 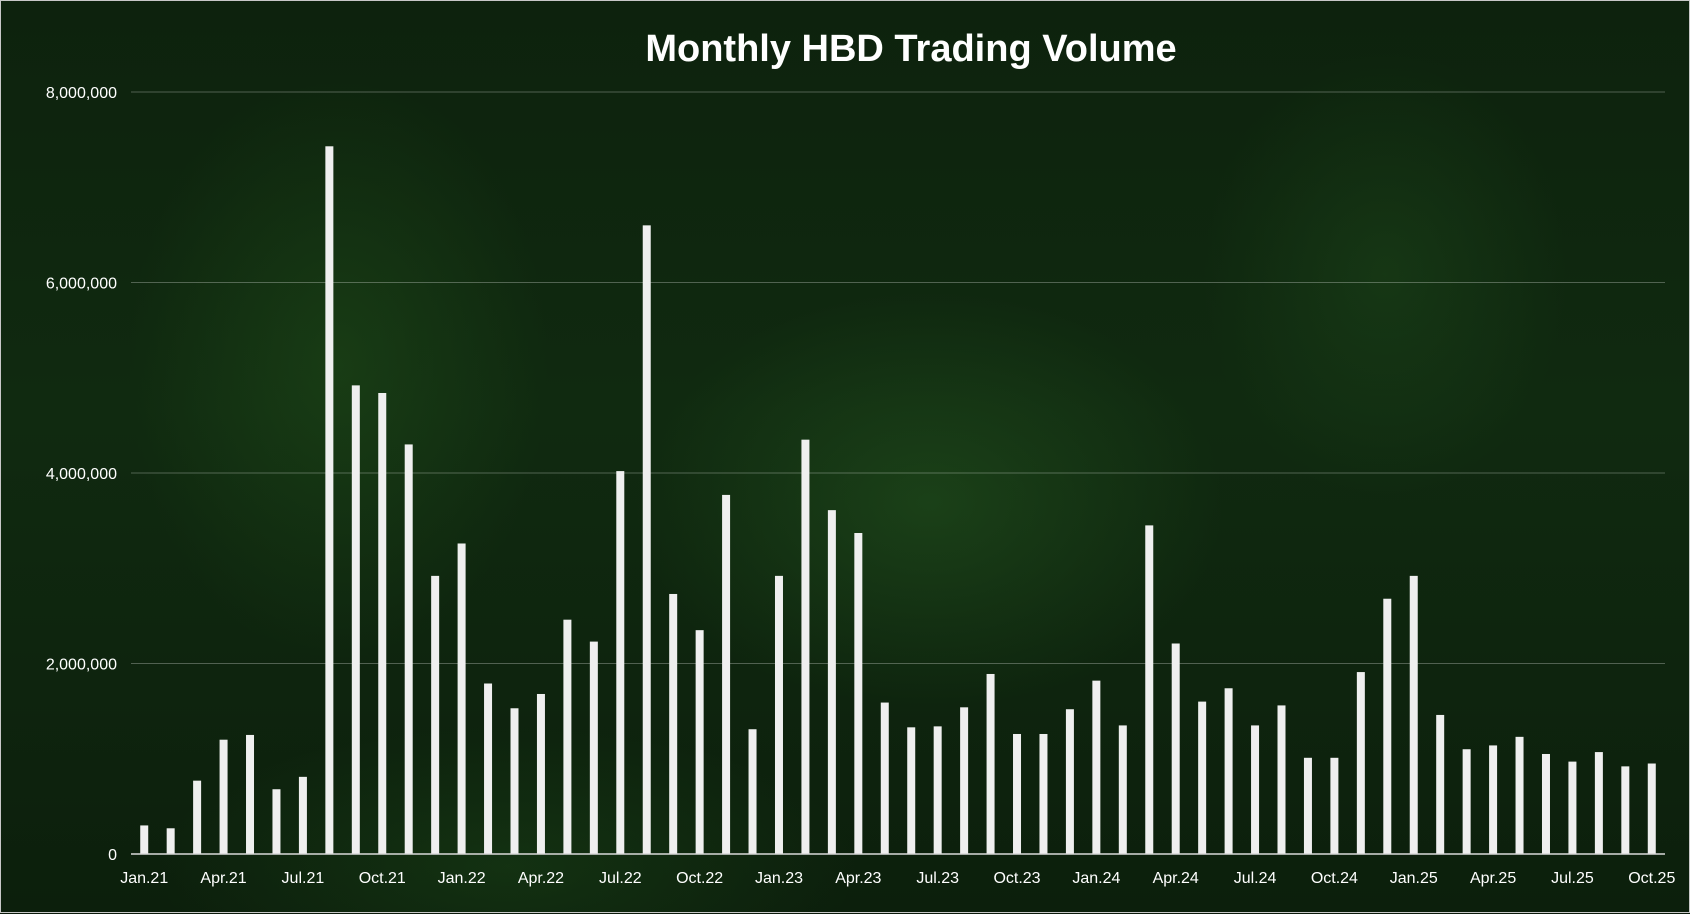 What do you see at coordinates (858, 878) in the screenshot?
I see `x-tick-label: Apr.23` at bounding box center [858, 878].